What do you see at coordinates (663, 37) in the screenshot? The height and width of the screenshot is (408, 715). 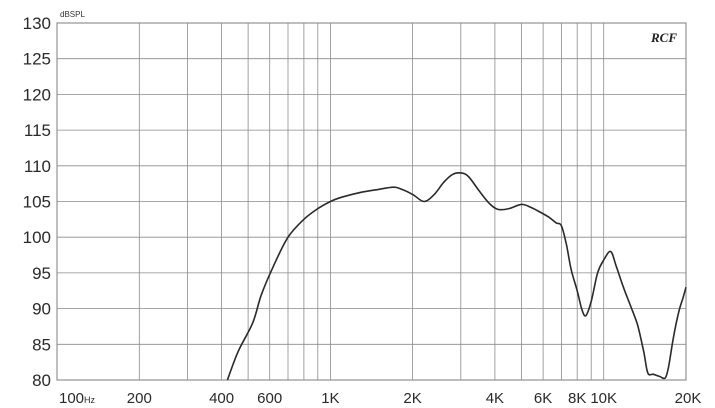 I see `brand-logo: RCF` at bounding box center [663, 37].